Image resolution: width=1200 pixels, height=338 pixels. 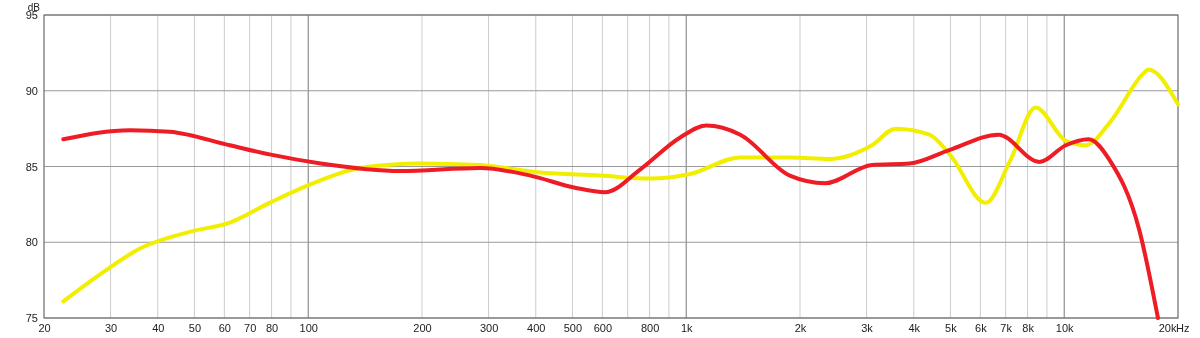 I want to click on x-tick-label: 800, so click(x=650, y=327).